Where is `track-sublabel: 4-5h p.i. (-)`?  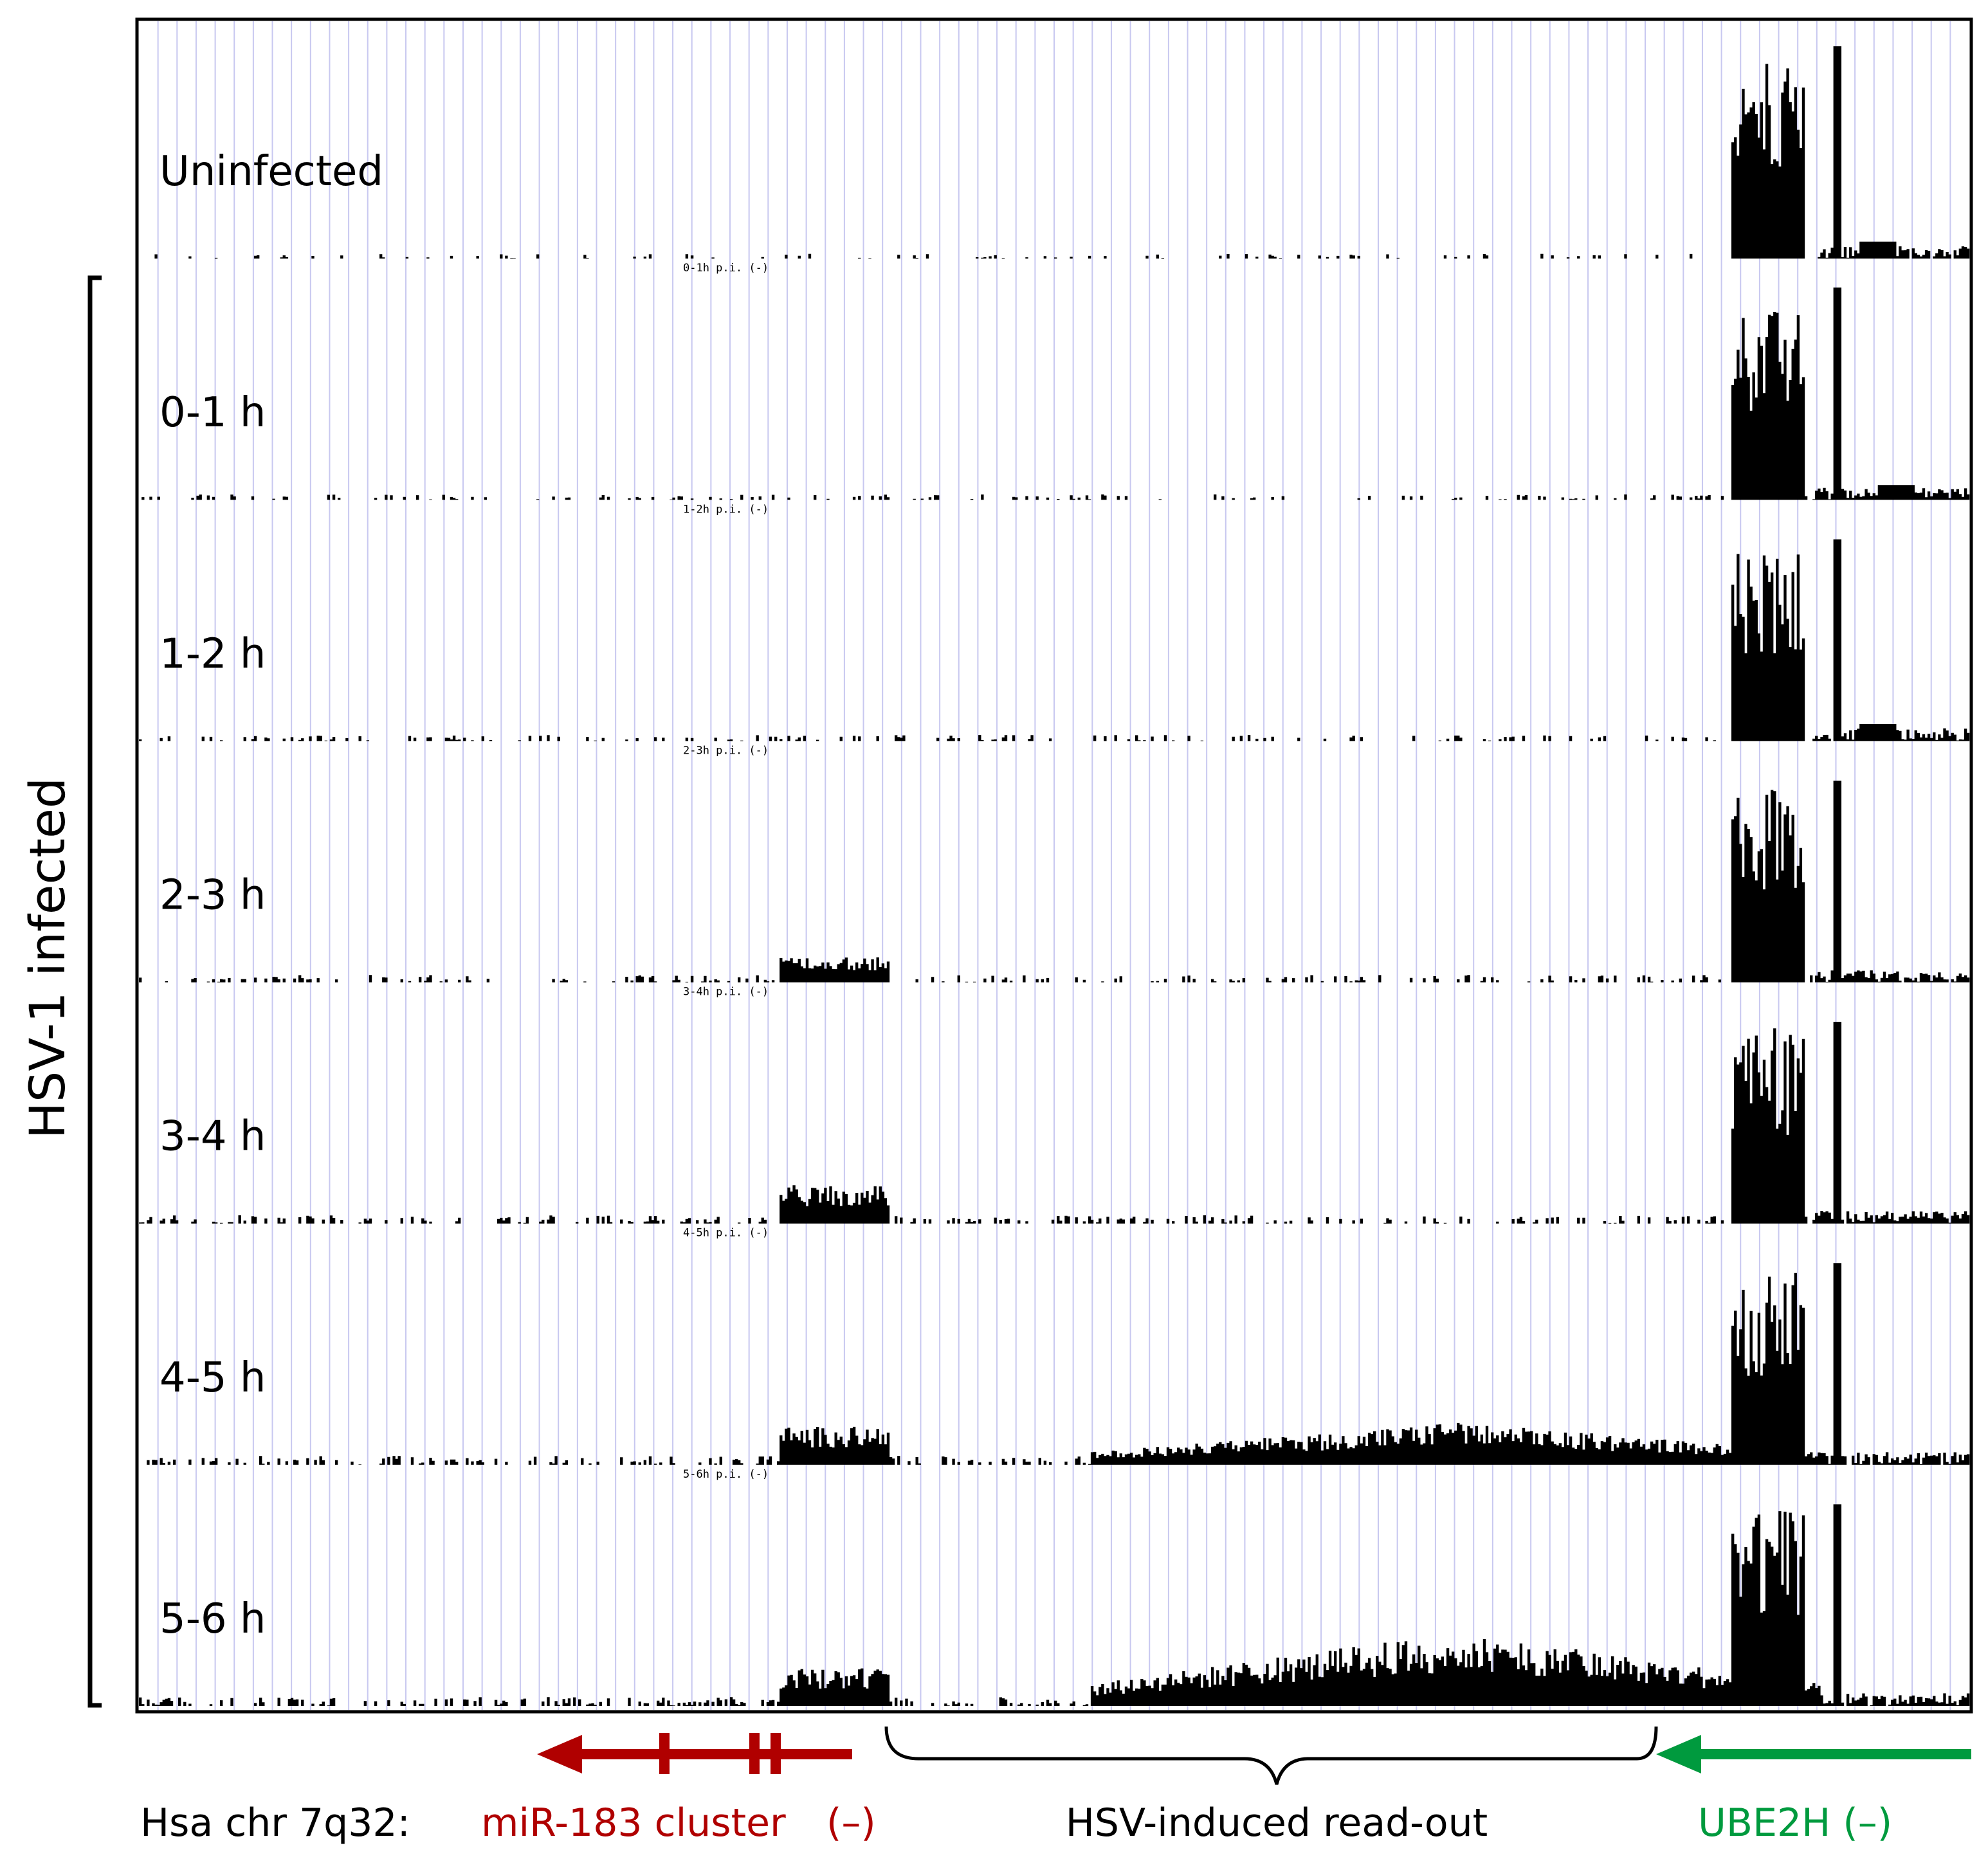 track-sublabel: 4-5h p.i. (-) is located at coordinates (726, 1234).